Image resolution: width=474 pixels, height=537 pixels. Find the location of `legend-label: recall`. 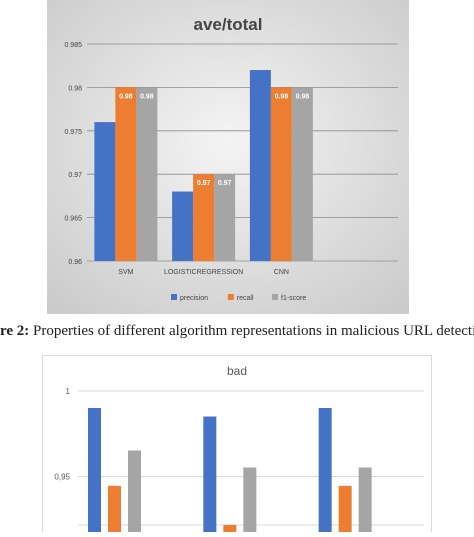

legend-label: recall is located at coordinates (245, 298).